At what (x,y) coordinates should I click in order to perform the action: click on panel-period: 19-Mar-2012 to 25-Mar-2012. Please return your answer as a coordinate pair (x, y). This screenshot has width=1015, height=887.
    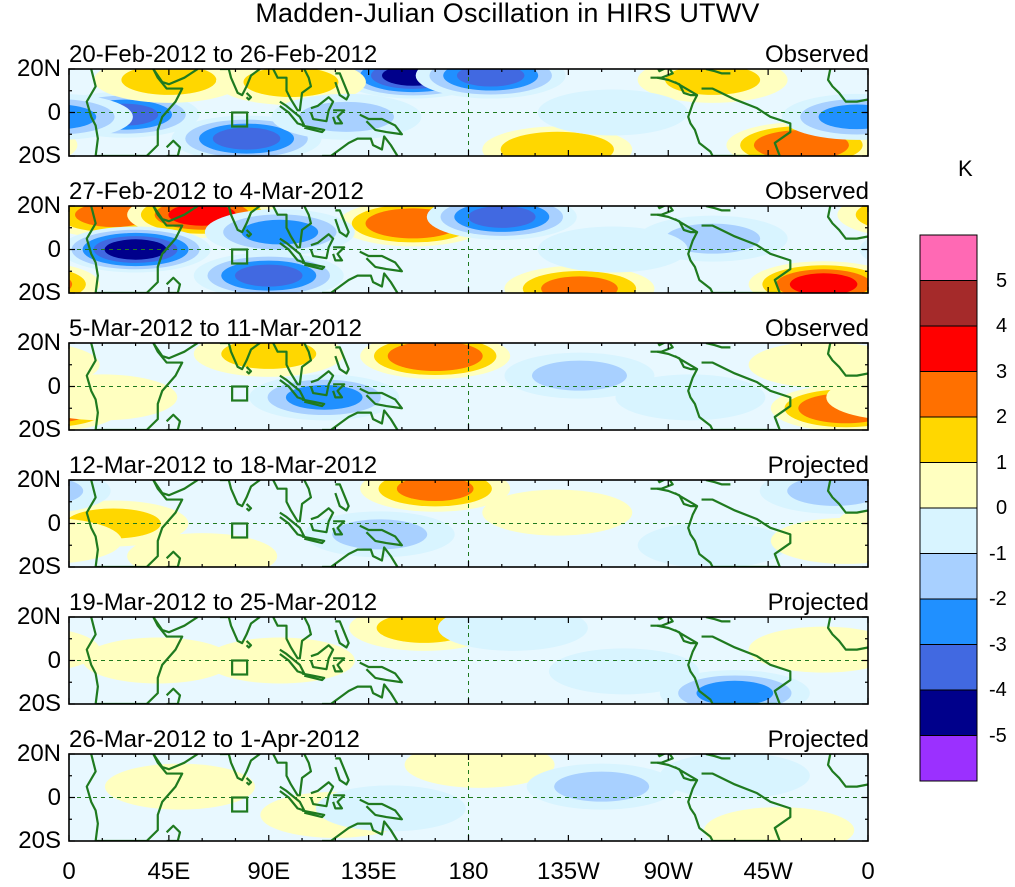
    Looking at the image, I should click on (223, 602).